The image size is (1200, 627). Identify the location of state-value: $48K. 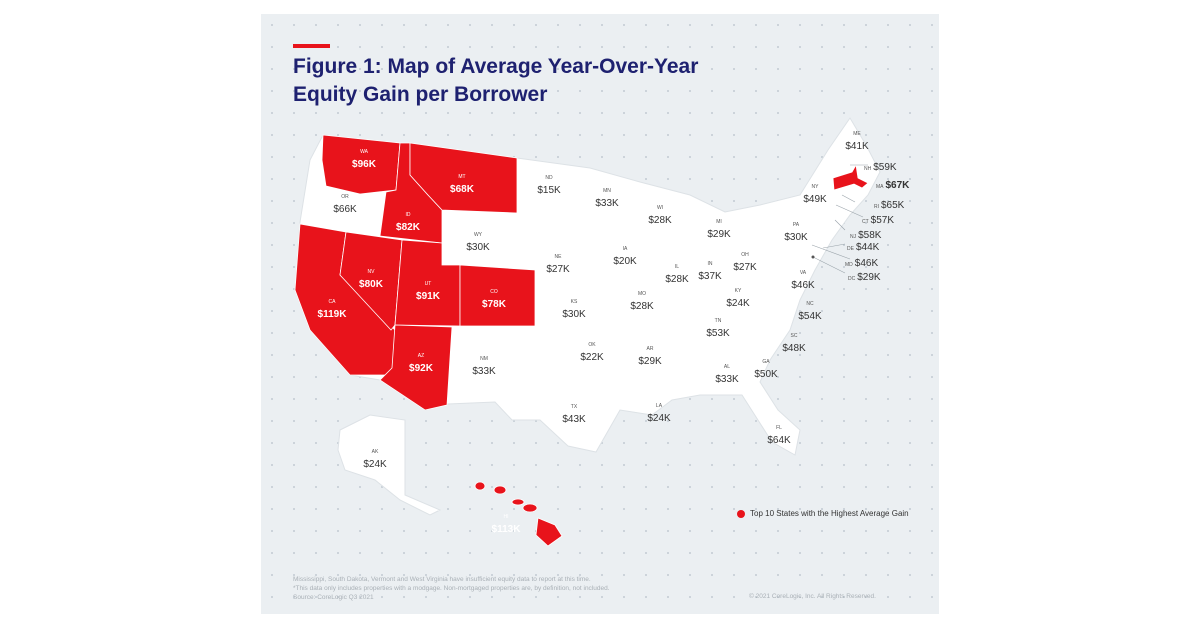
(794, 348).